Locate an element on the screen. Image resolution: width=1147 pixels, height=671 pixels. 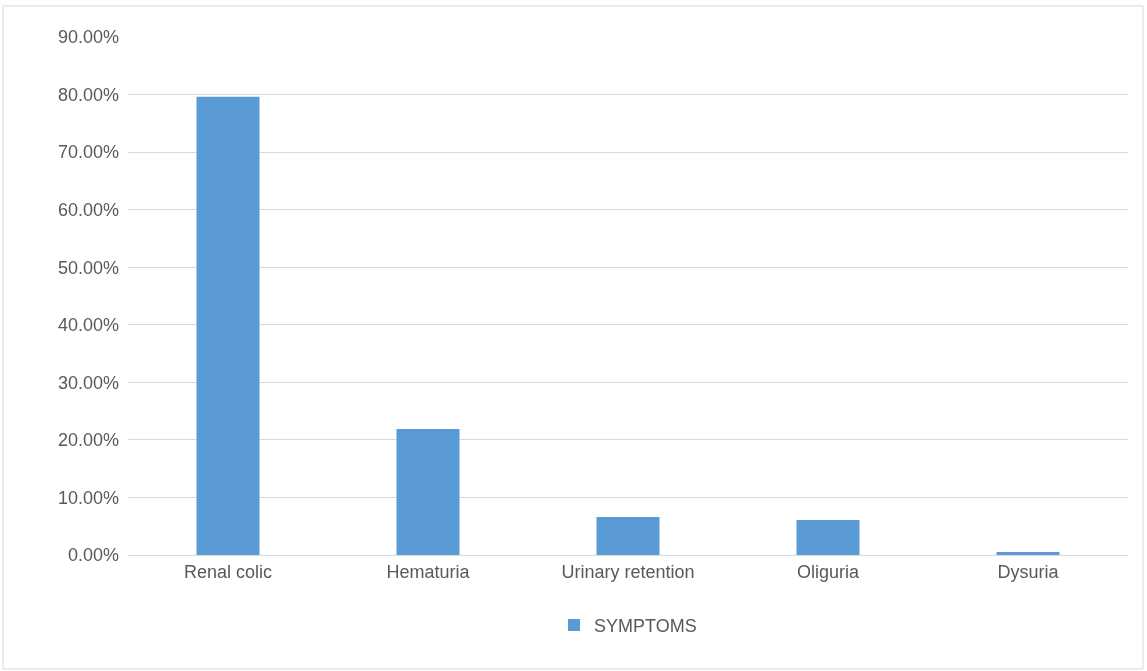
y-tick-label: 50.00% is located at coordinates (88, 267).